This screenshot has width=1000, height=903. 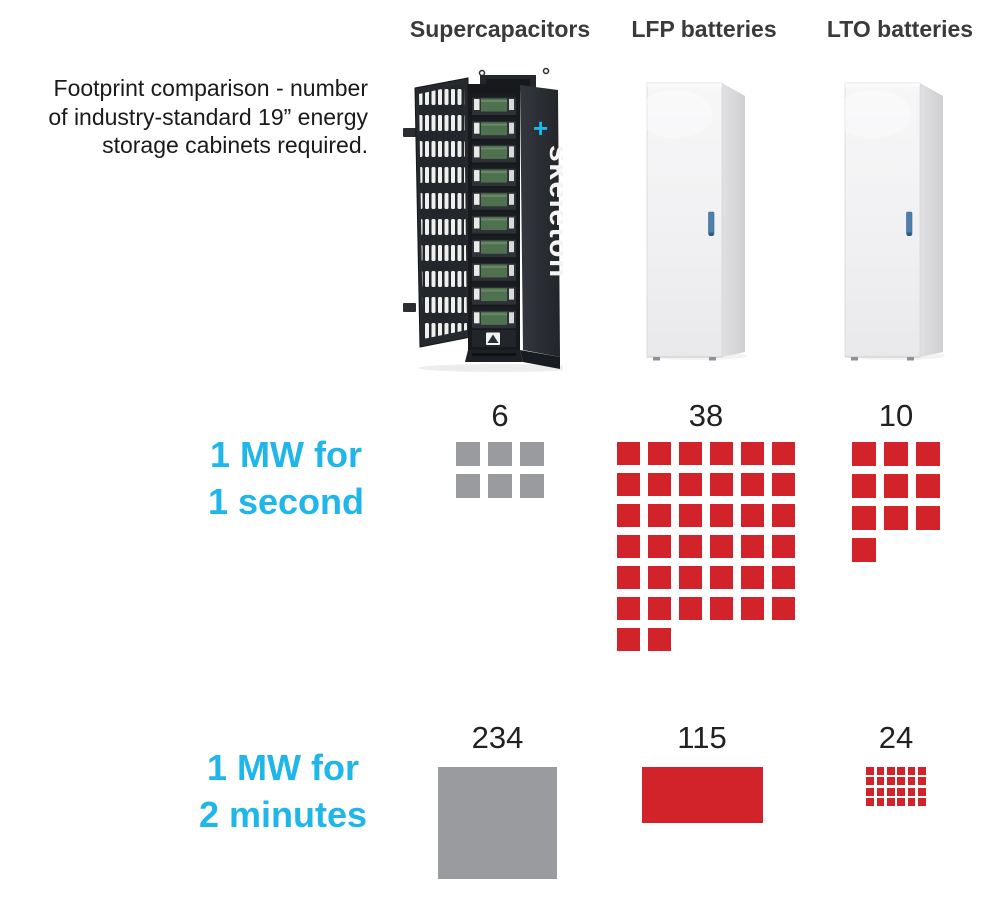 I want to click on pictogram-cell-lfp-1s: 38, so click(x=706, y=524).